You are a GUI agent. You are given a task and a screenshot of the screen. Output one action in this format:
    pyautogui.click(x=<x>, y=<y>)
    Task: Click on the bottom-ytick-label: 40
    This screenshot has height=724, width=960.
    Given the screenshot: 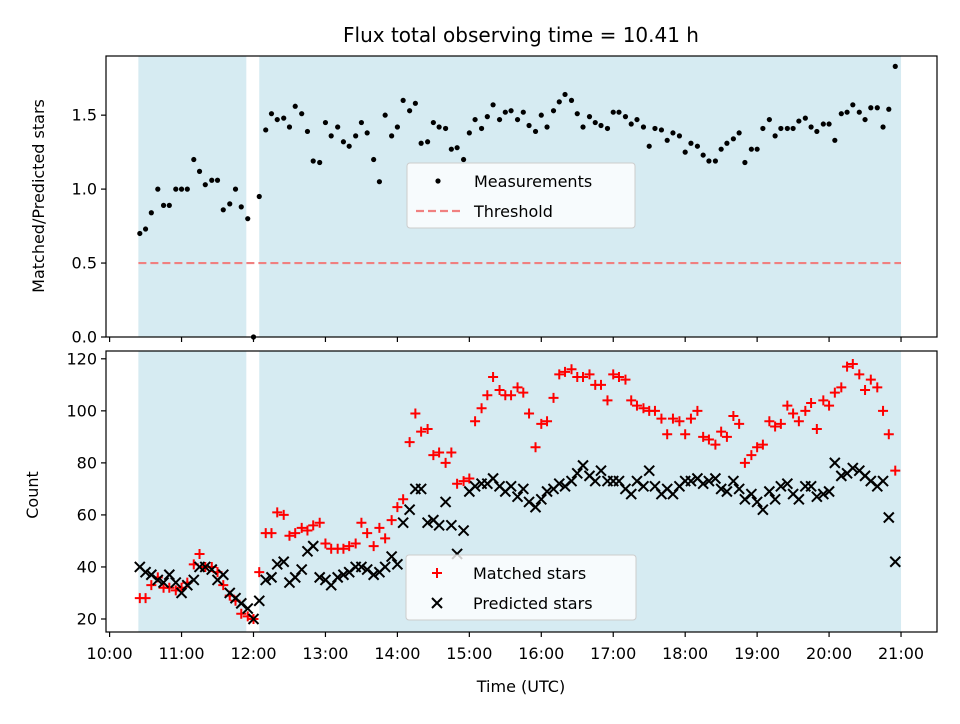 What is the action you would take?
    pyautogui.click(x=87, y=566)
    